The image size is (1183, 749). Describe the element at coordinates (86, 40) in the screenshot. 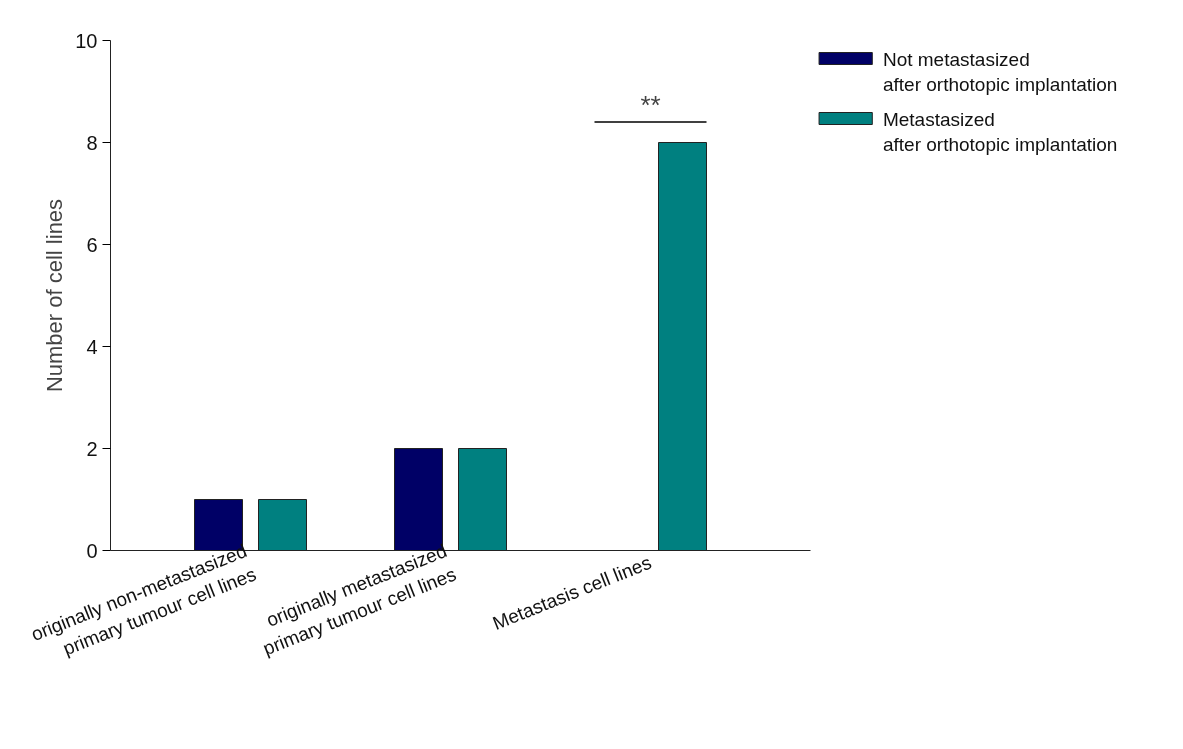

I see `y-tick-label: 10` at that location.